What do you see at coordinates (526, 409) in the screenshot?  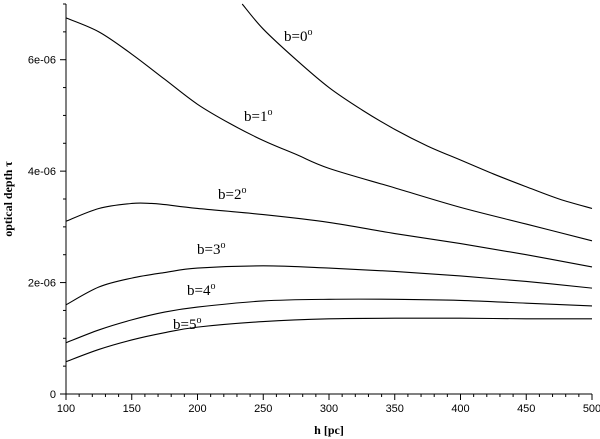 I see `x-tick-label: 450` at bounding box center [526, 409].